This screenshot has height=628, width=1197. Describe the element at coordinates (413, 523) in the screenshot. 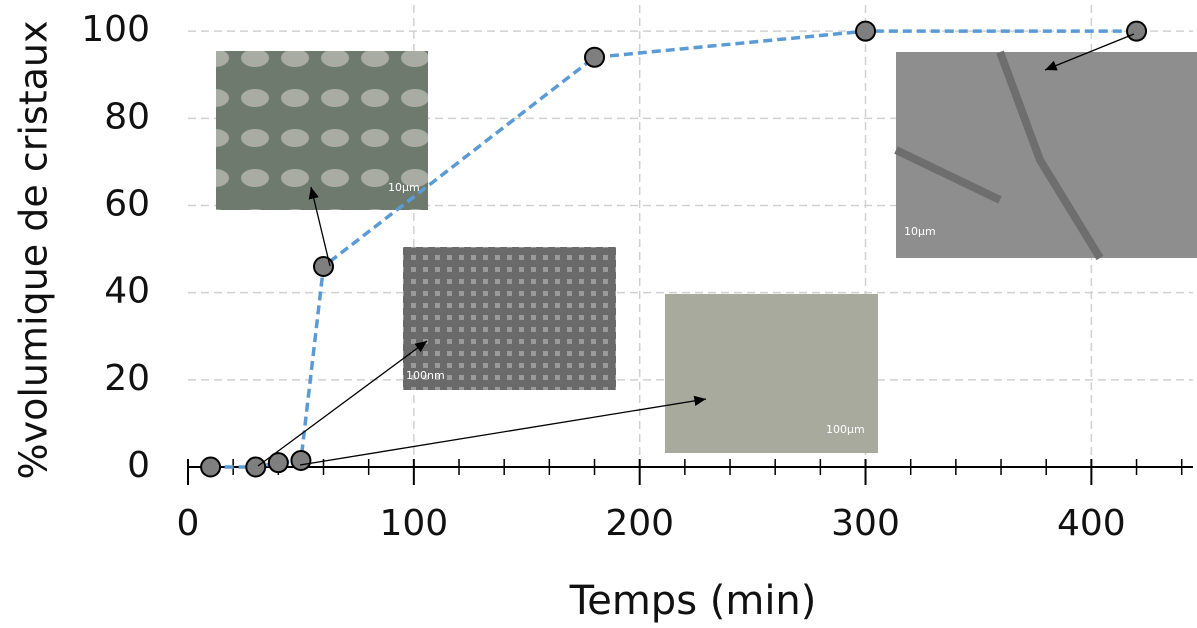

I see `x-tick-label: 100` at that location.